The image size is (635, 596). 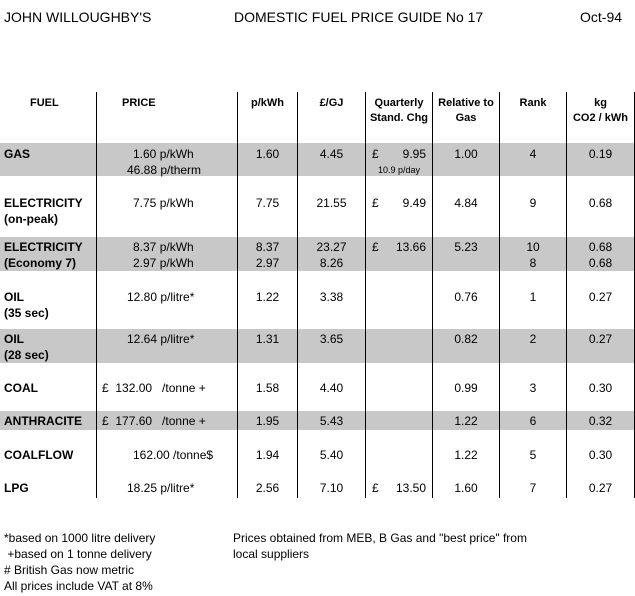 I want to click on pkwh-value: 1.22, so click(x=267, y=297).